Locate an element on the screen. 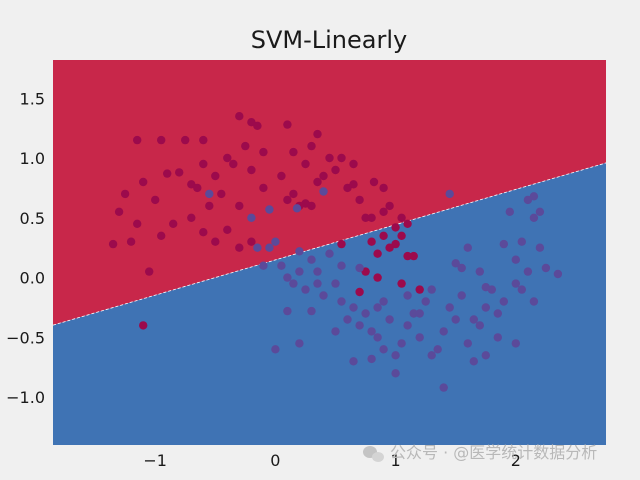 The image size is (640, 480). y-tick-label: 1.0 is located at coordinates (32, 158).